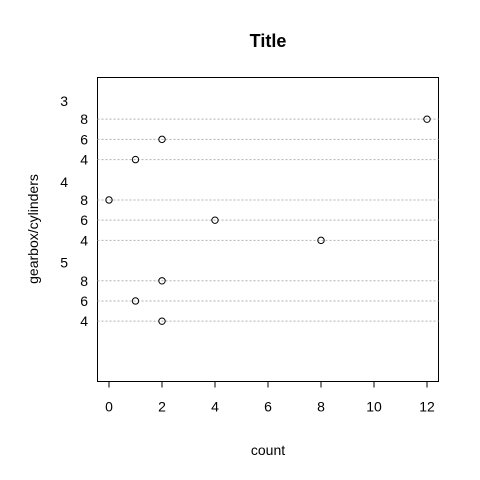 The width and height of the screenshot is (480, 480). Describe the element at coordinates (109, 407) in the screenshot. I see `x-tick-label: 0` at that location.